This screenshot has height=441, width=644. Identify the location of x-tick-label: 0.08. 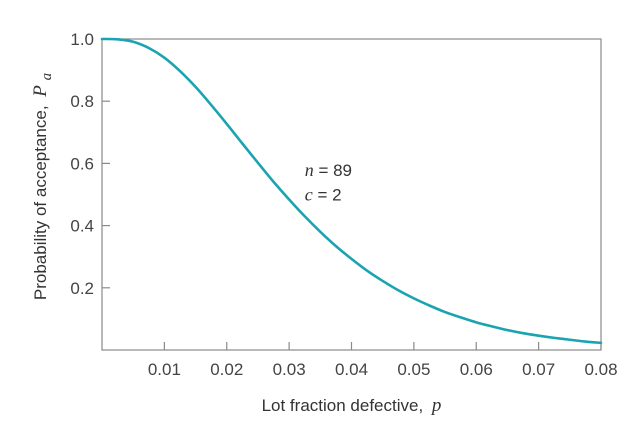
(600, 369).